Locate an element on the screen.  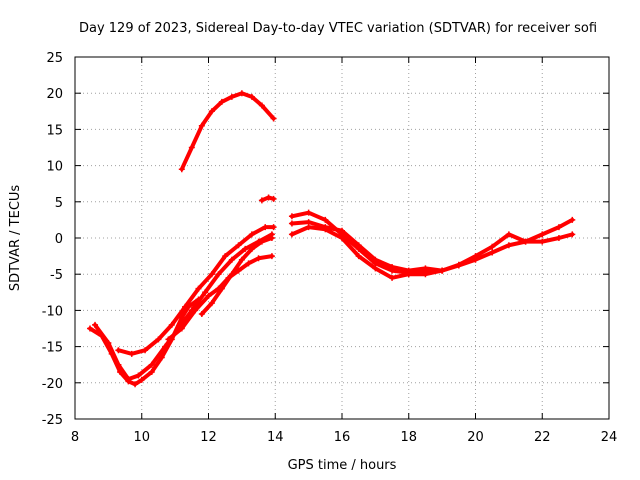
y-tick-label: 25 is located at coordinates (54, 58).